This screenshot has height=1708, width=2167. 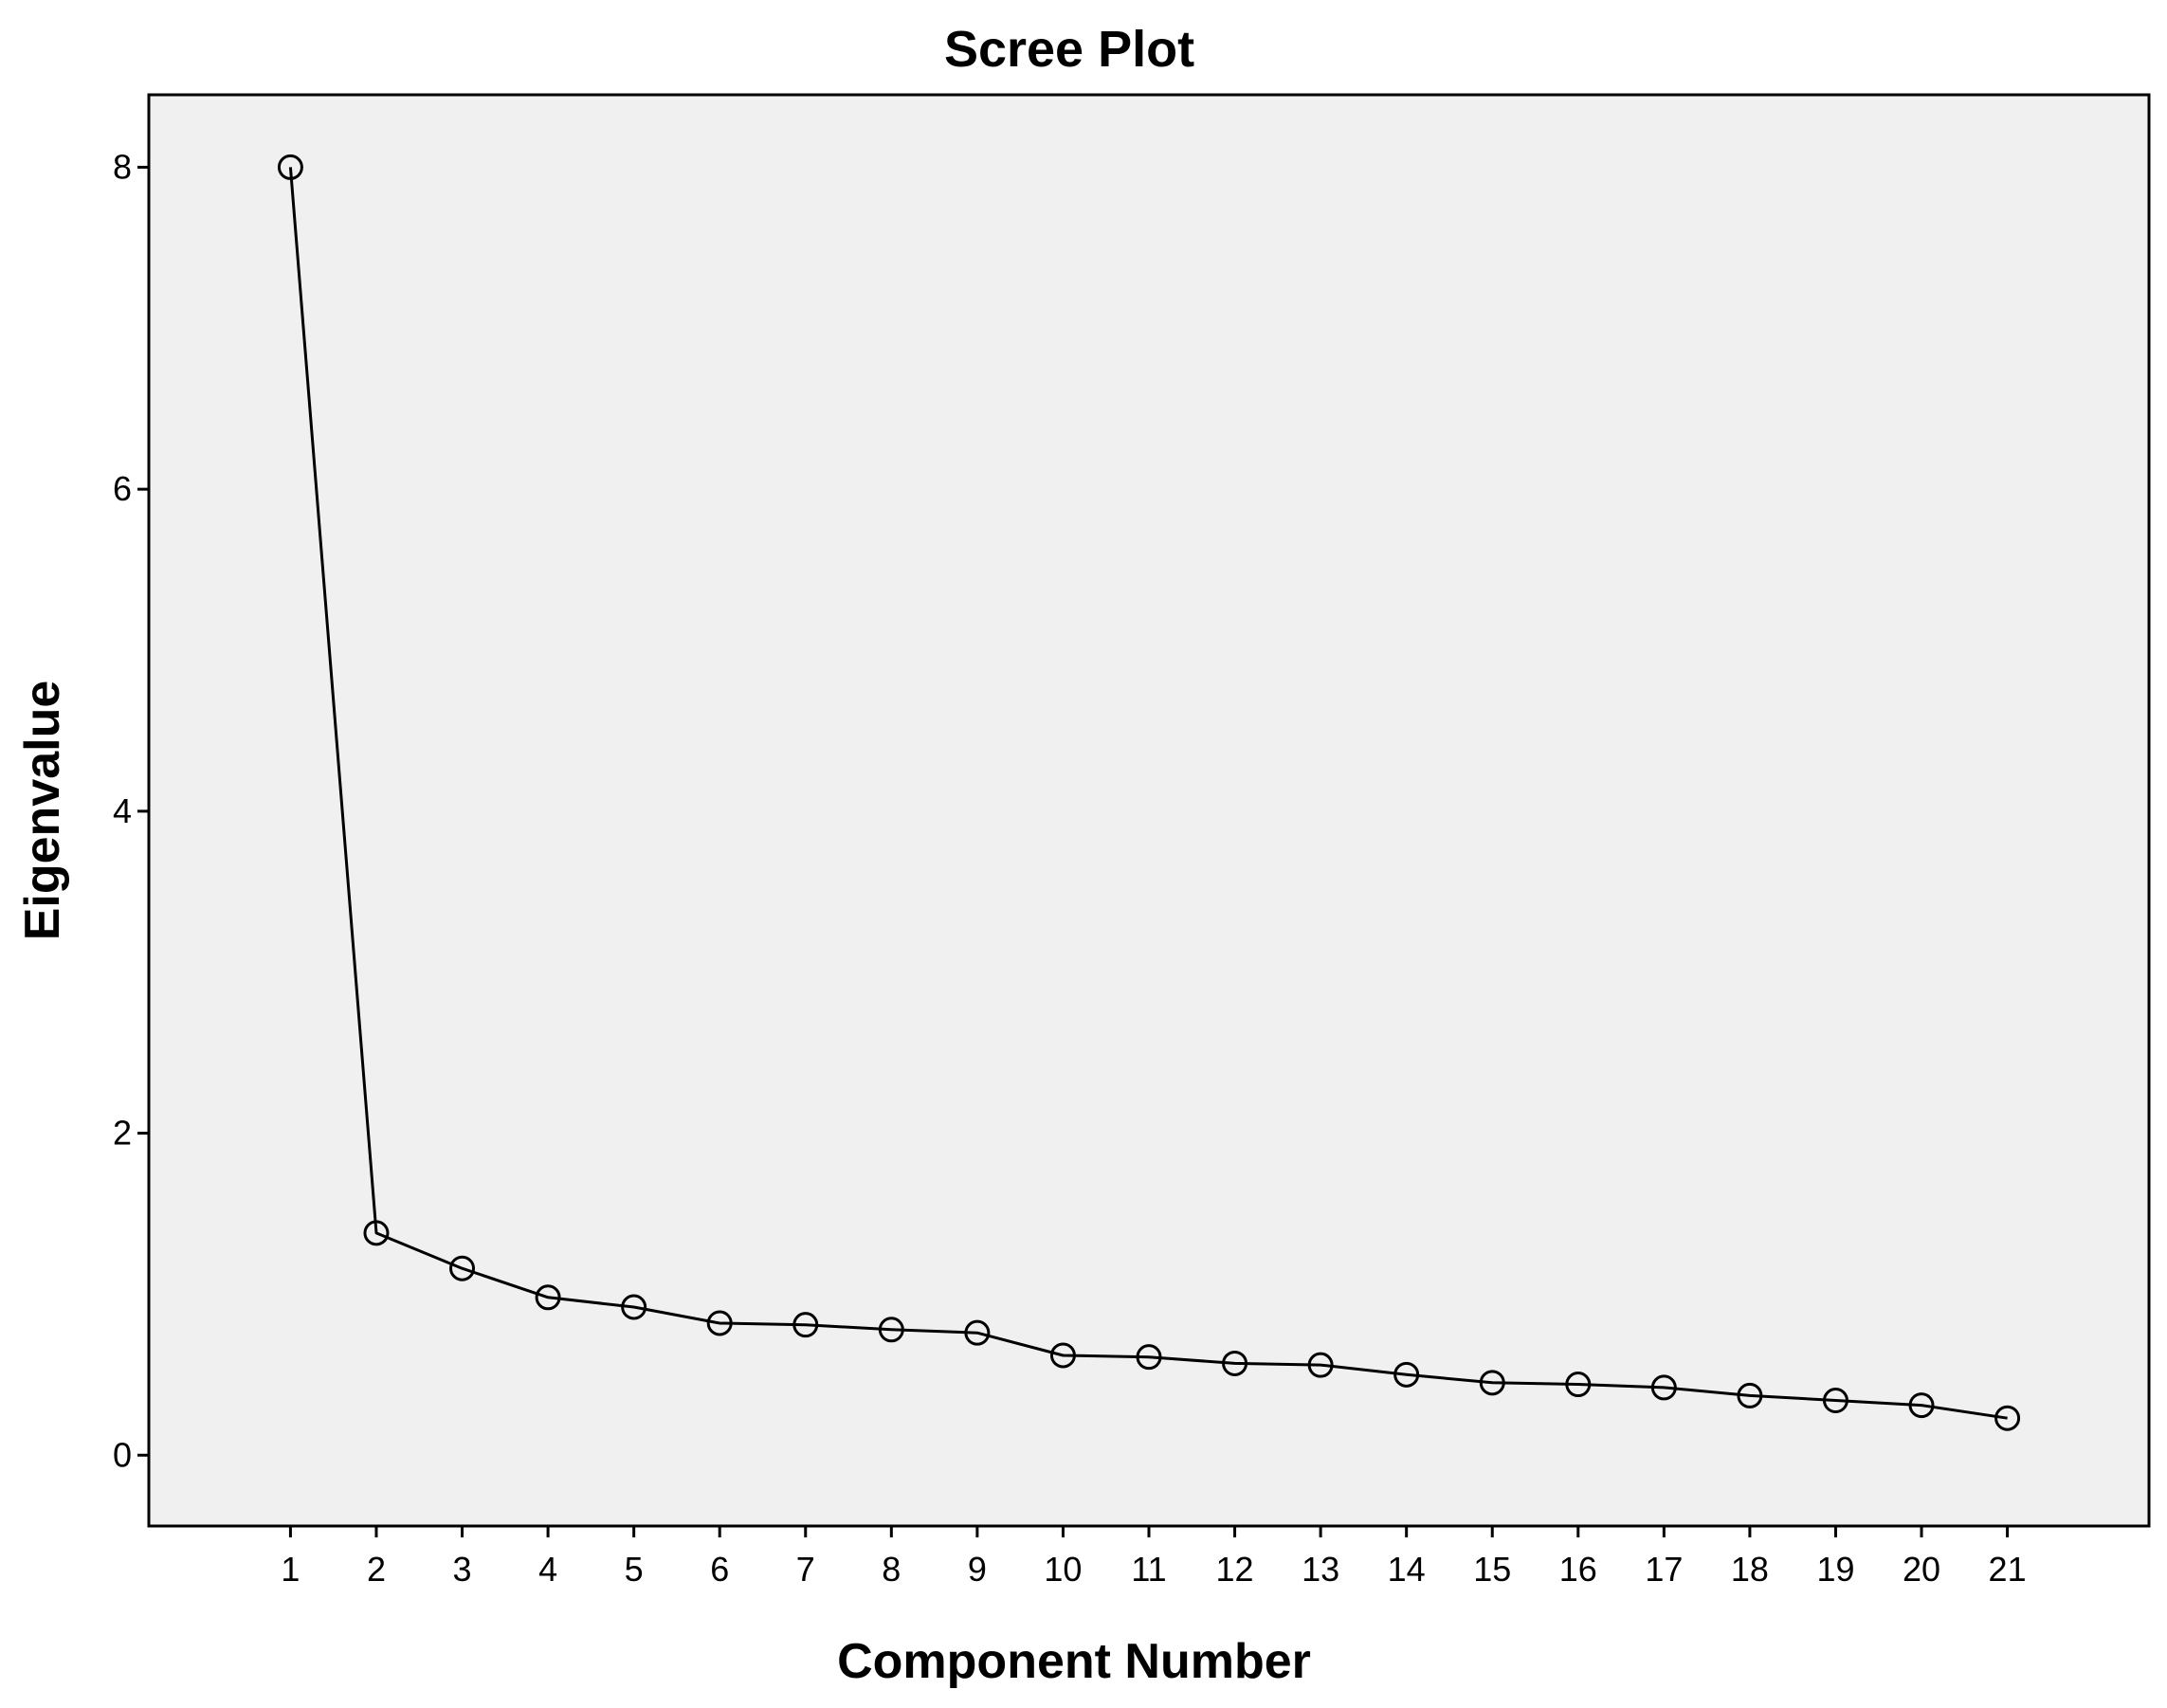 I want to click on x-tick-label: 19, so click(x=1835, y=1569).